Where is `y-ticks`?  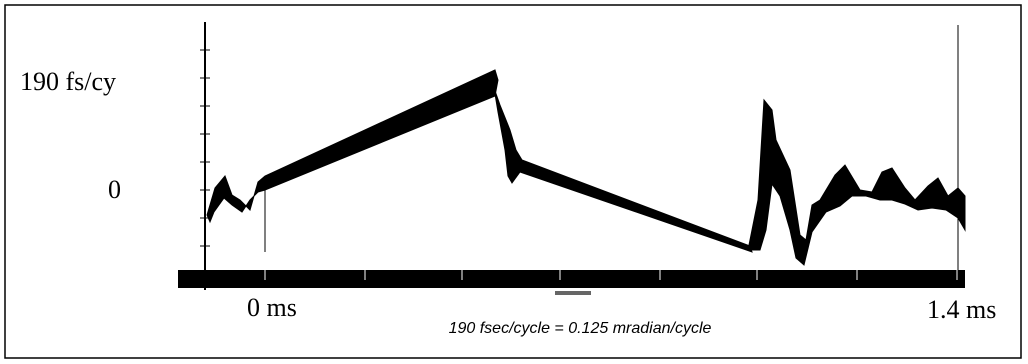
y-ticks is located at coordinates (205, 148).